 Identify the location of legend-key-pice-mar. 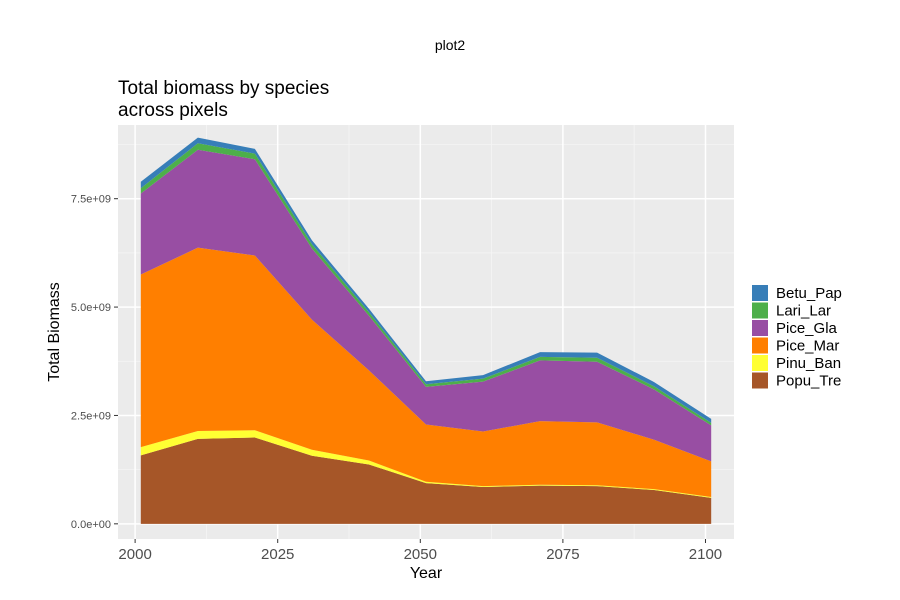
(760, 345).